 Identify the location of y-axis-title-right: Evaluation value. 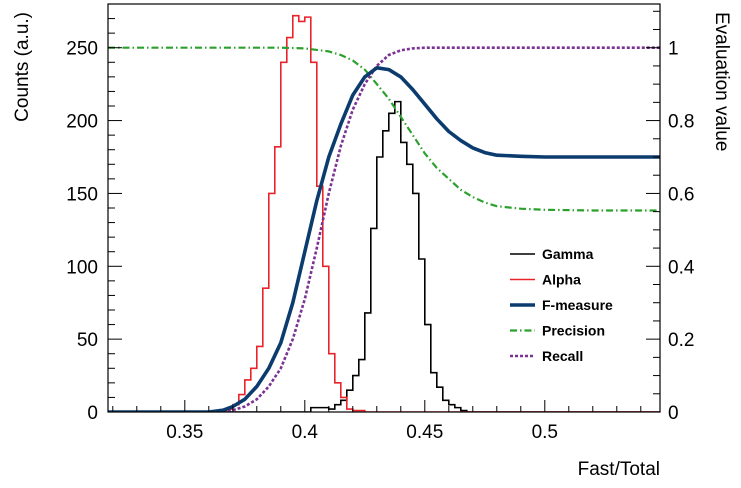
(721, 81).